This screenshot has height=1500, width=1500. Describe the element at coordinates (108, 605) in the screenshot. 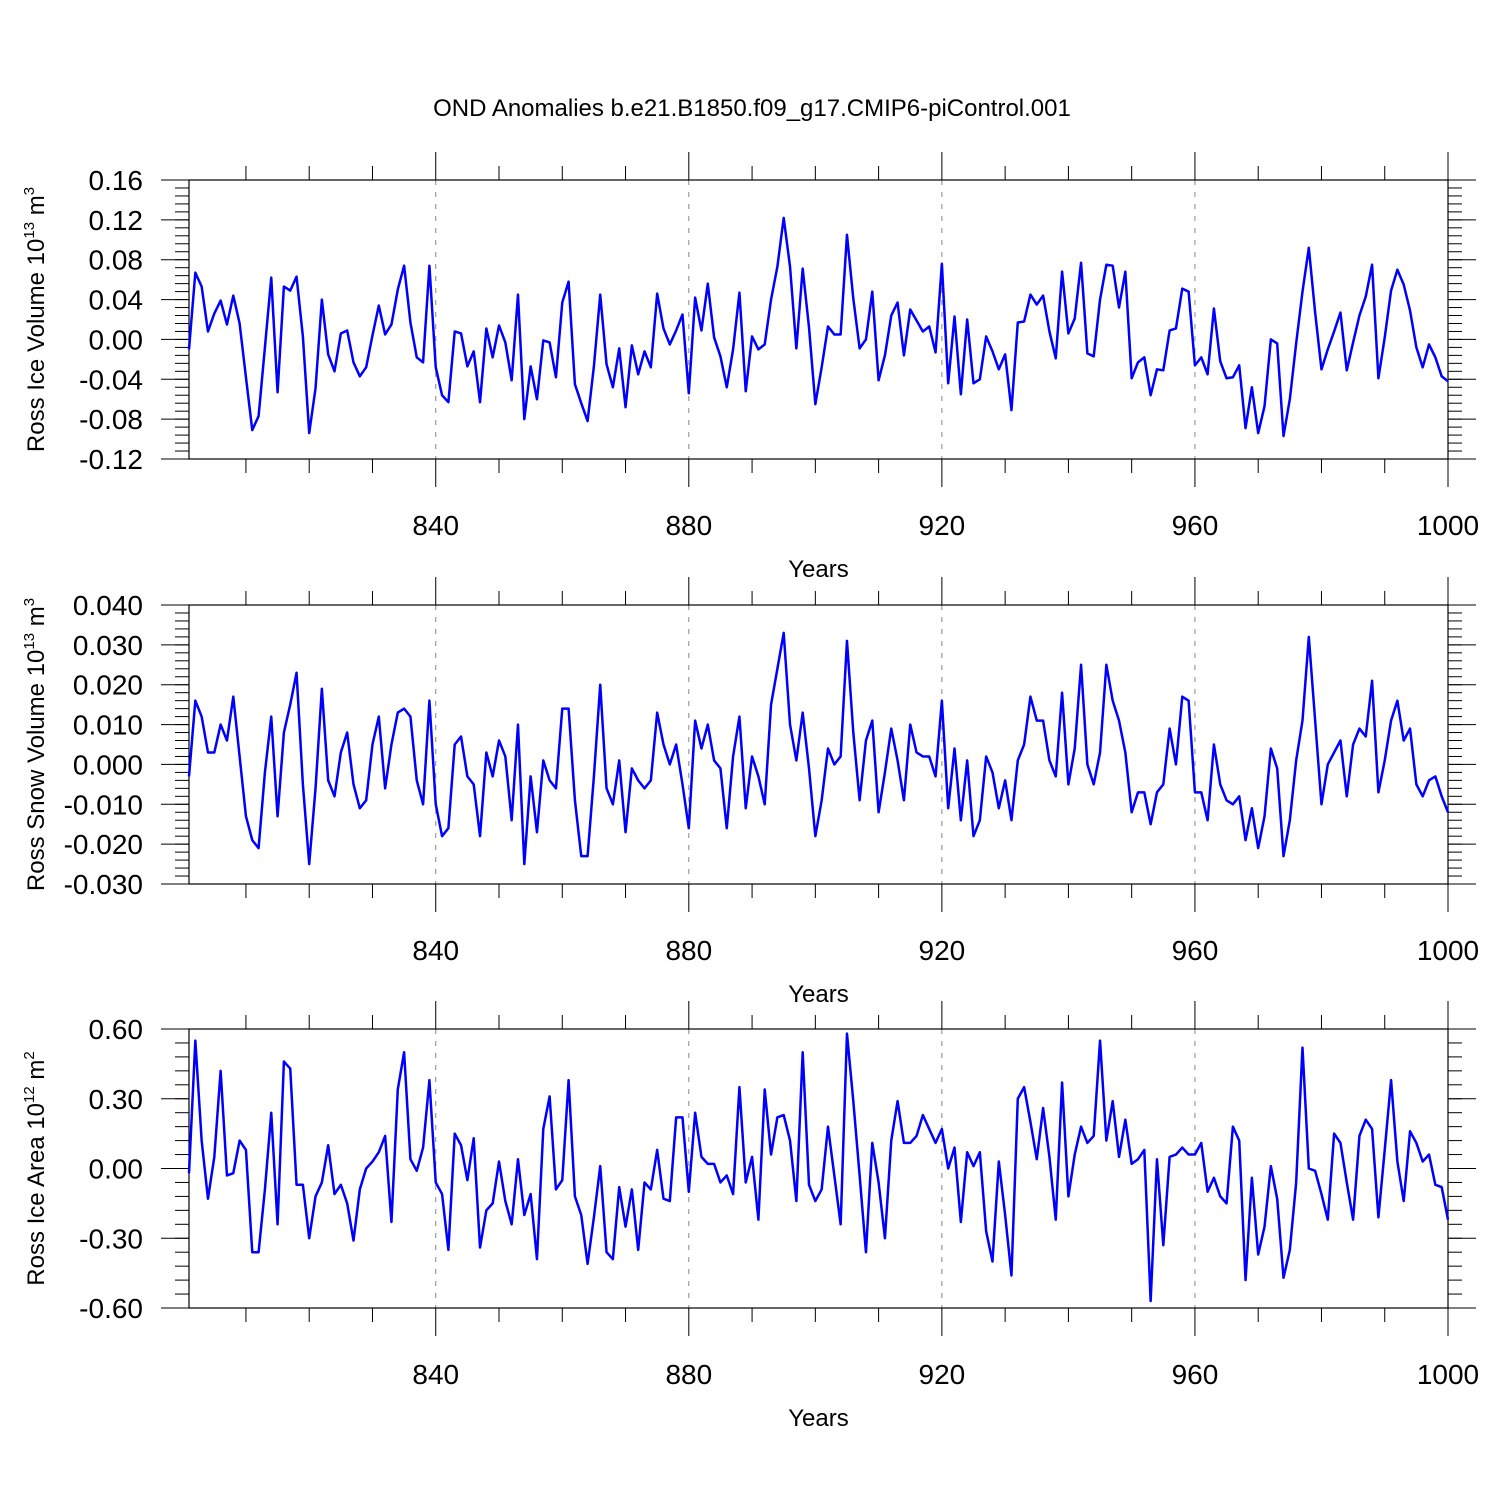

I see `y-tick-label: 0.040` at that location.